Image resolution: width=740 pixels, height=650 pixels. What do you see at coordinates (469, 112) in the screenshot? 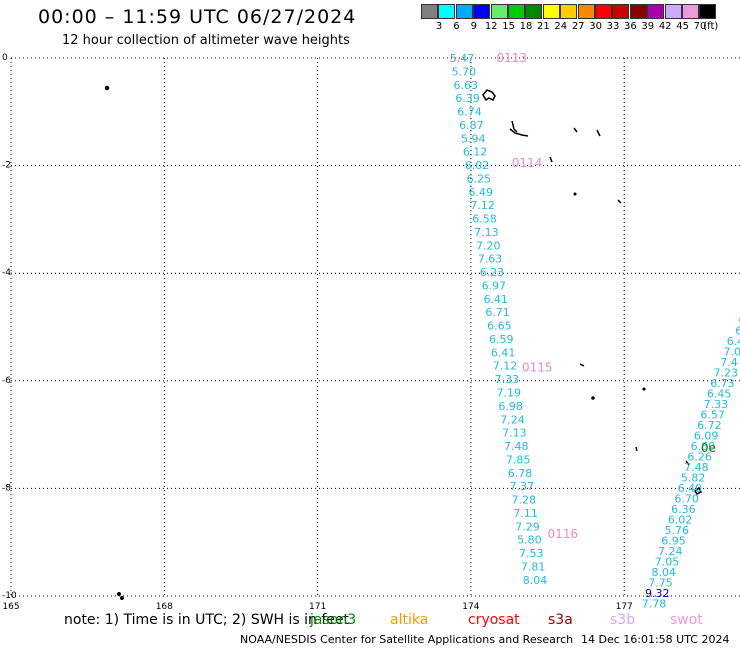
I see `wave-height-value: 6.74` at bounding box center [469, 112].